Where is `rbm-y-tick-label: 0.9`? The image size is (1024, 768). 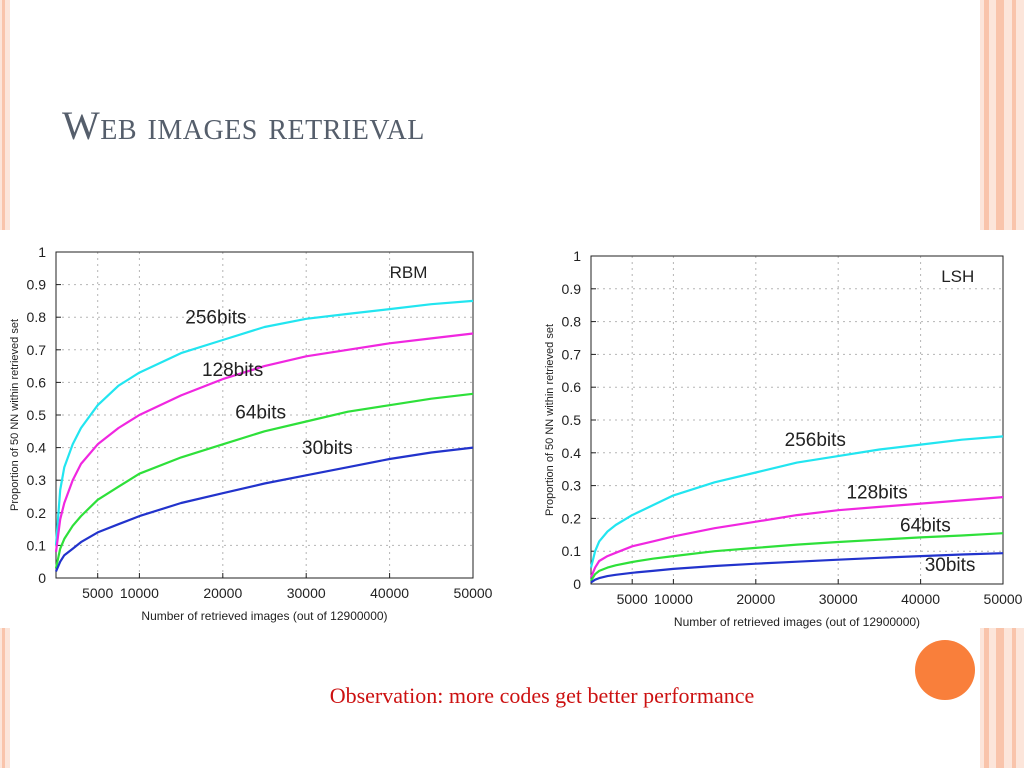 rbm-y-tick-label: 0.9 is located at coordinates (37, 285).